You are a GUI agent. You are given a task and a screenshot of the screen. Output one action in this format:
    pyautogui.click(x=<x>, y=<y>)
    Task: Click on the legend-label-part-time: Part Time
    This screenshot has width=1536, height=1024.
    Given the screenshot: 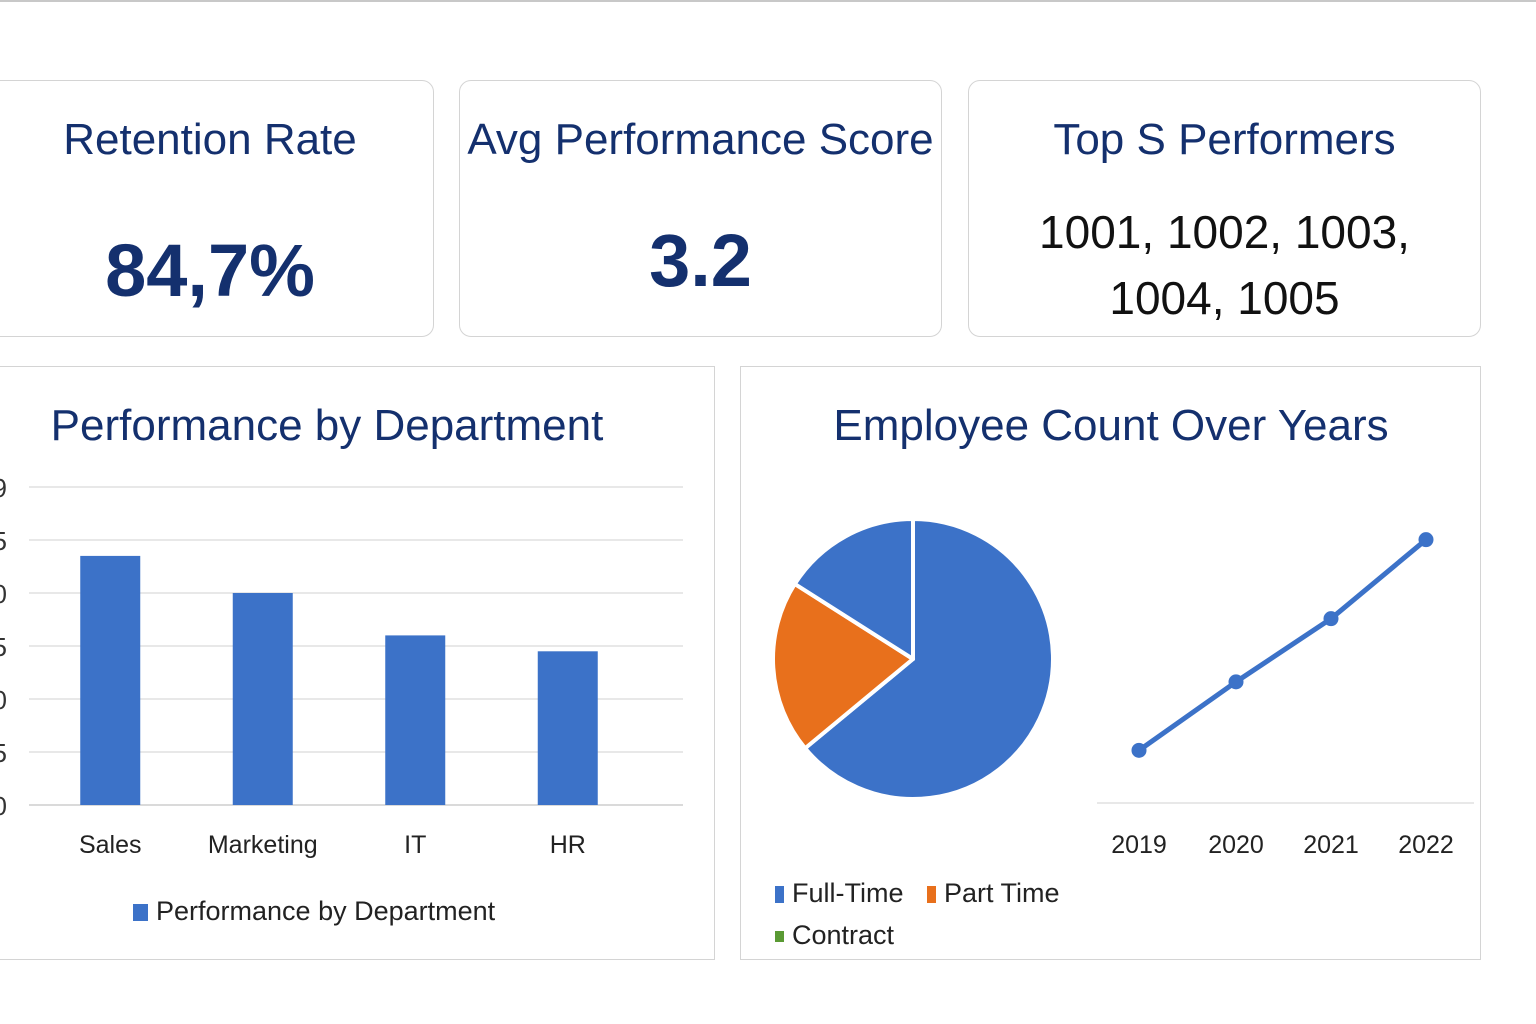 What is the action you would take?
    pyautogui.click(x=1002, y=893)
    